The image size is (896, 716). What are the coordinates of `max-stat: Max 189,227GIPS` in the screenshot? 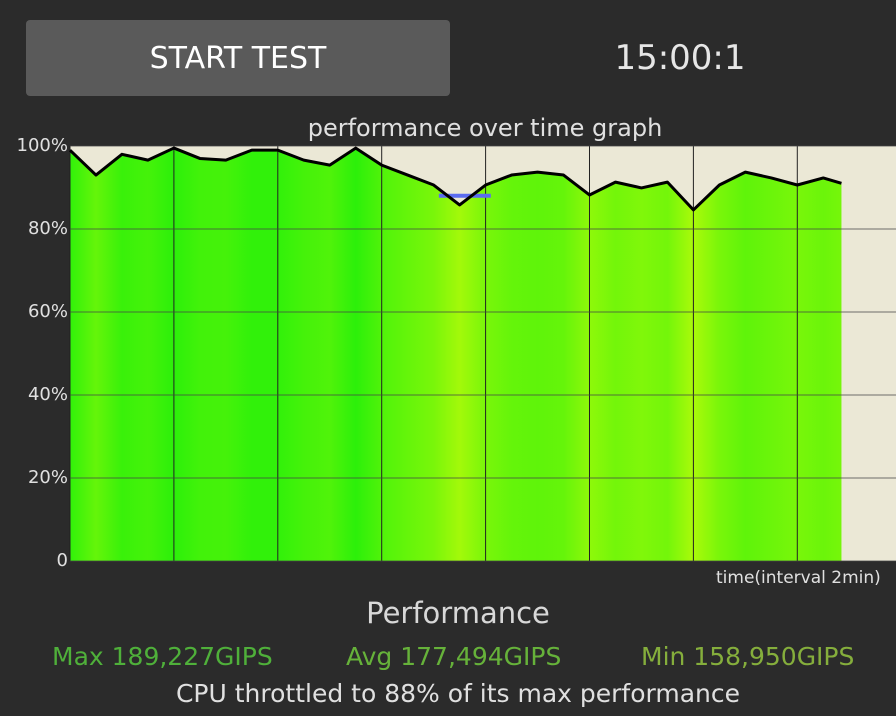 It's located at (162, 656).